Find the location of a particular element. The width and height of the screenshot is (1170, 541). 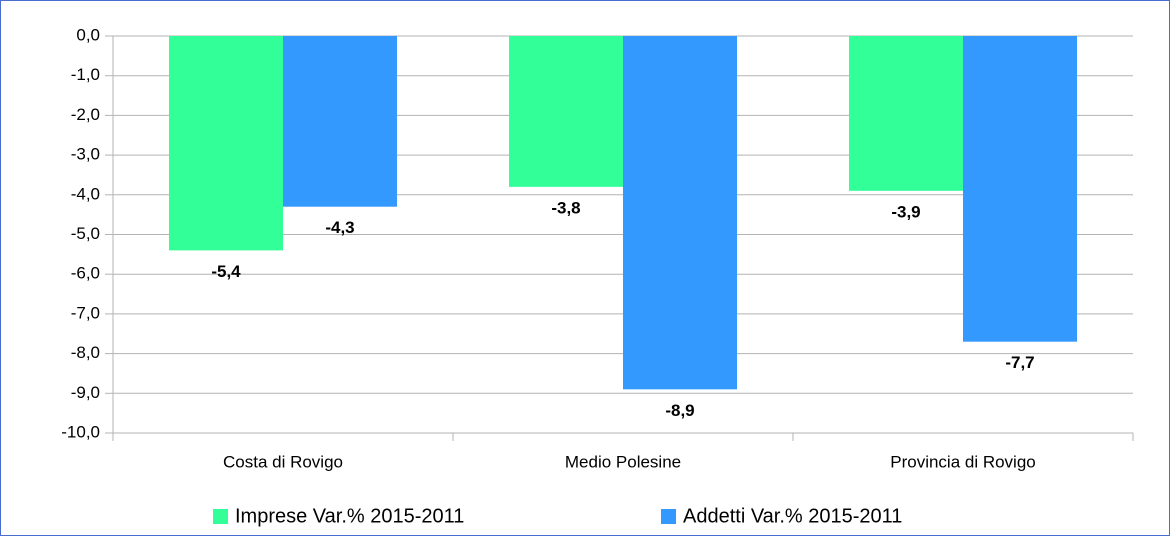

y-tick-label: -2,0 is located at coordinates (85, 114).